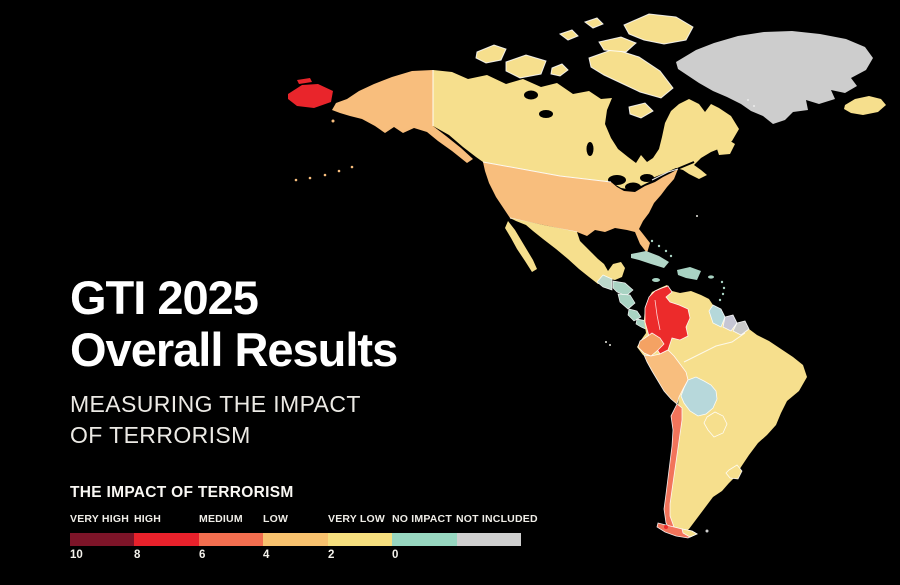  What do you see at coordinates (580, 207) in the screenshot?
I see `country-usa-mainland` at bounding box center [580, 207].